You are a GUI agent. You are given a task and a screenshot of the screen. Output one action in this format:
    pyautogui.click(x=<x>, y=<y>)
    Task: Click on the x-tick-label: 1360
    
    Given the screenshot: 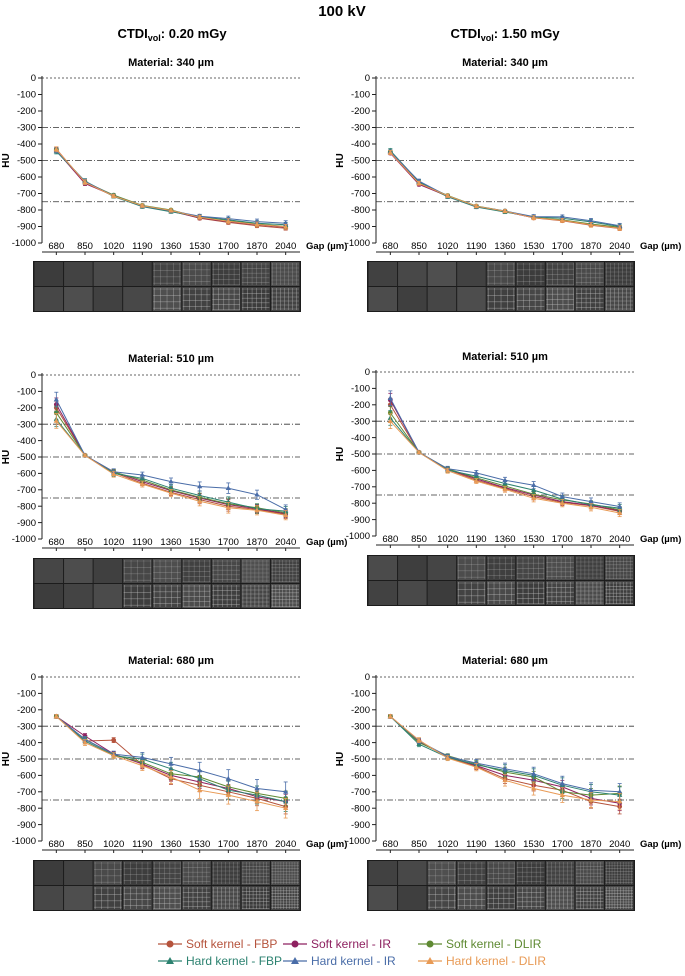 What is the action you would take?
    pyautogui.click(x=504, y=844)
    